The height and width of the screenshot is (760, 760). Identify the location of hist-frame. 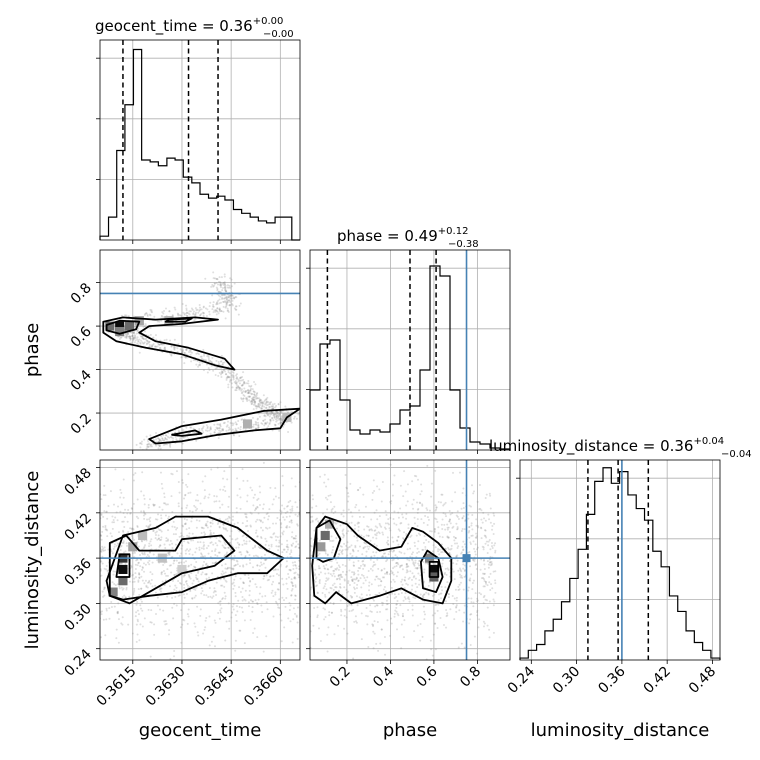
(410, 350).